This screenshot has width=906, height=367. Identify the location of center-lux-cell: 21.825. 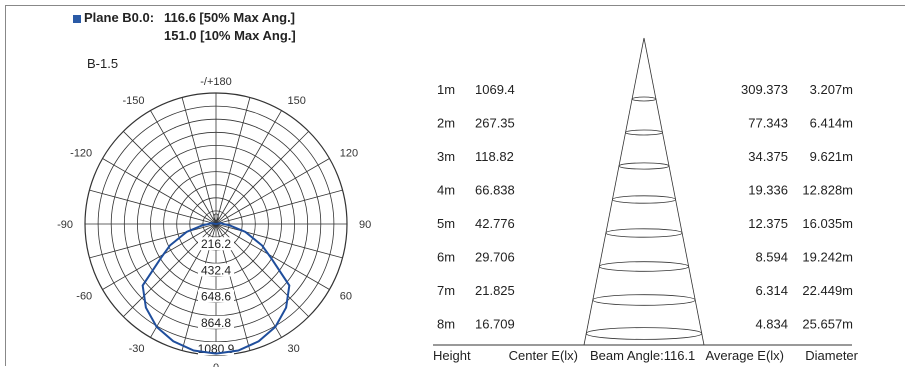
(495, 290).